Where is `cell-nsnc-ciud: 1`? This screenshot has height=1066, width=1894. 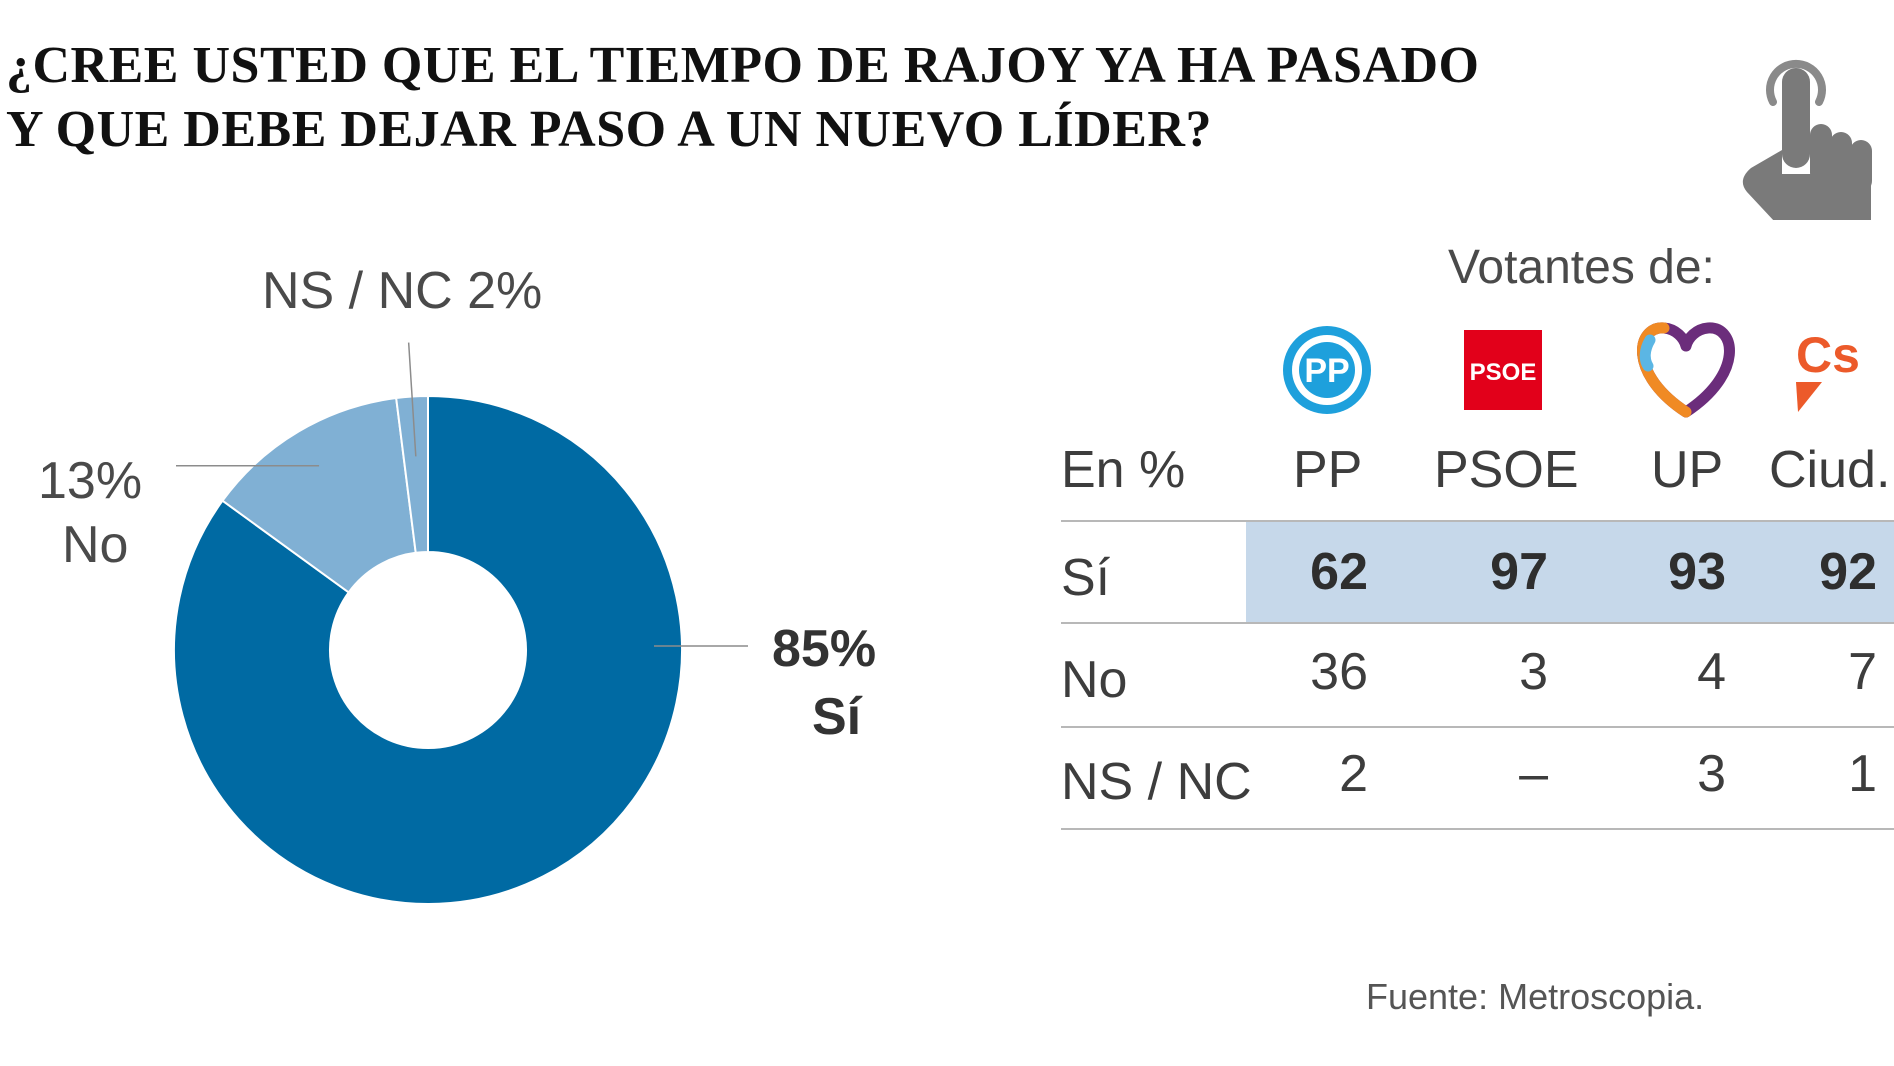 cell-nsnc-ciud: 1 is located at coordinates (1862, 774).